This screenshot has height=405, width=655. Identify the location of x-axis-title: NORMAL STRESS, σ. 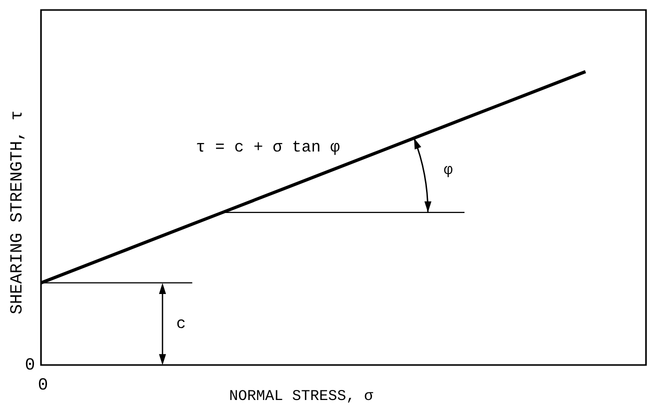
(301, 396).